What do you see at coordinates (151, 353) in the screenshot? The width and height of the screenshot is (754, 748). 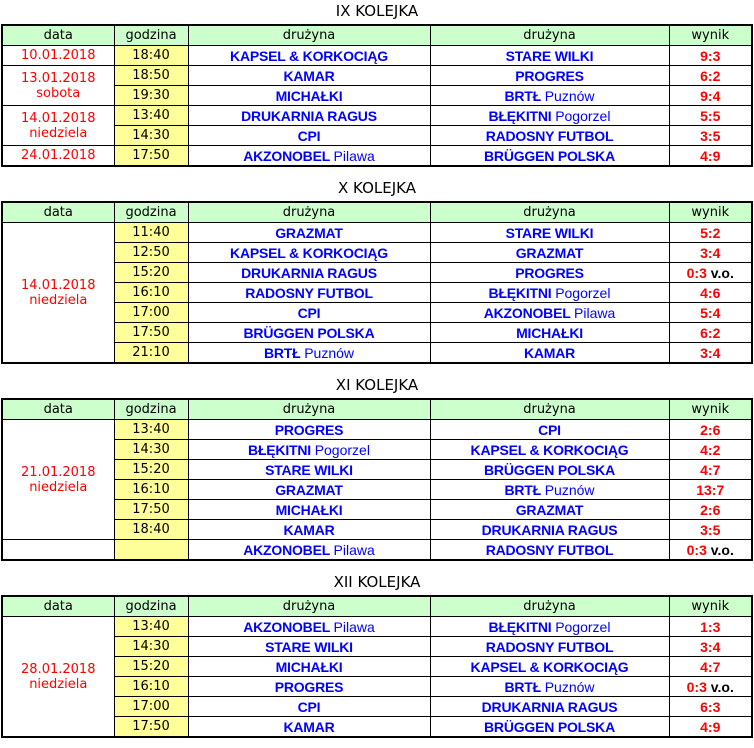 I see `time-cell: 21:10` at bounding box center [151, 353].